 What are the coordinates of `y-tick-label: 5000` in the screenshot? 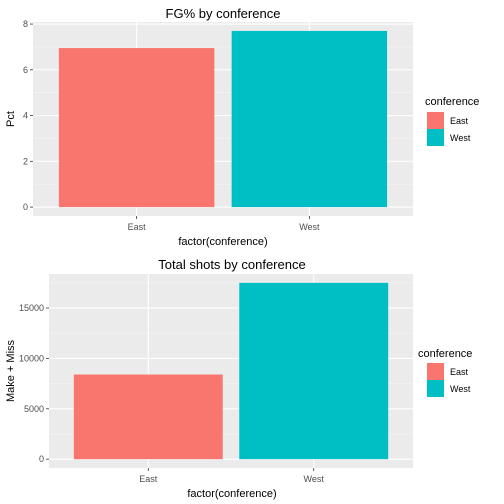 It's located at (34, 409).